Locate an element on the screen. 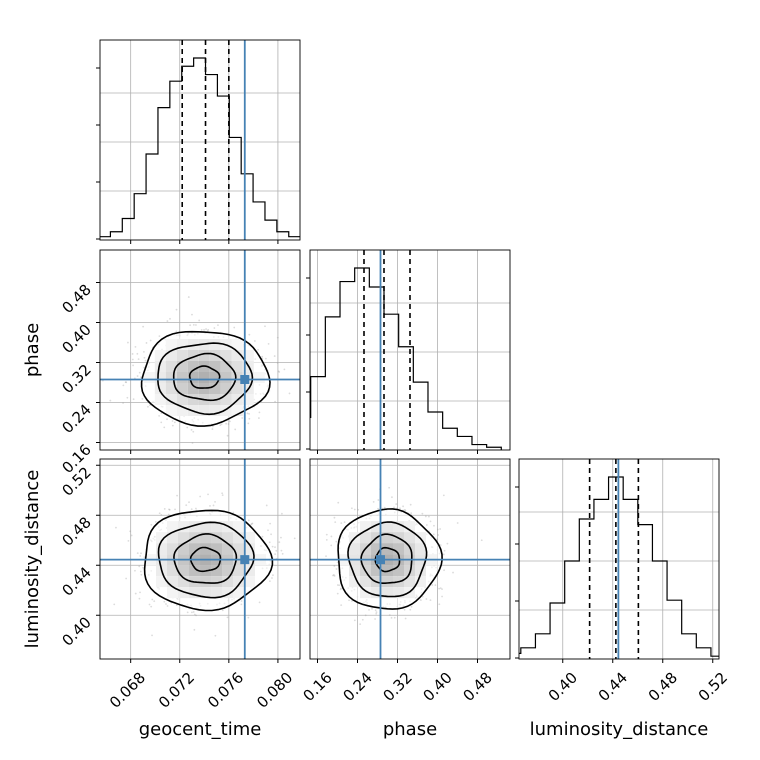 The height and width of the screenshot is (760, 760). y-tick-label-phase: 0.24 is located at coordinates (76, 419).